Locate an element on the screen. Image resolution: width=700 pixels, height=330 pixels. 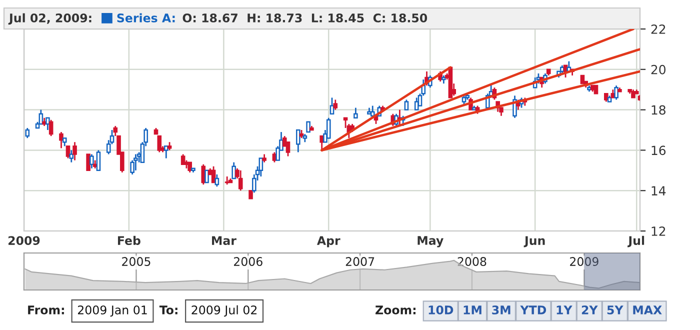
x-tick-label: 2007 is located at coordinates (360, 261).